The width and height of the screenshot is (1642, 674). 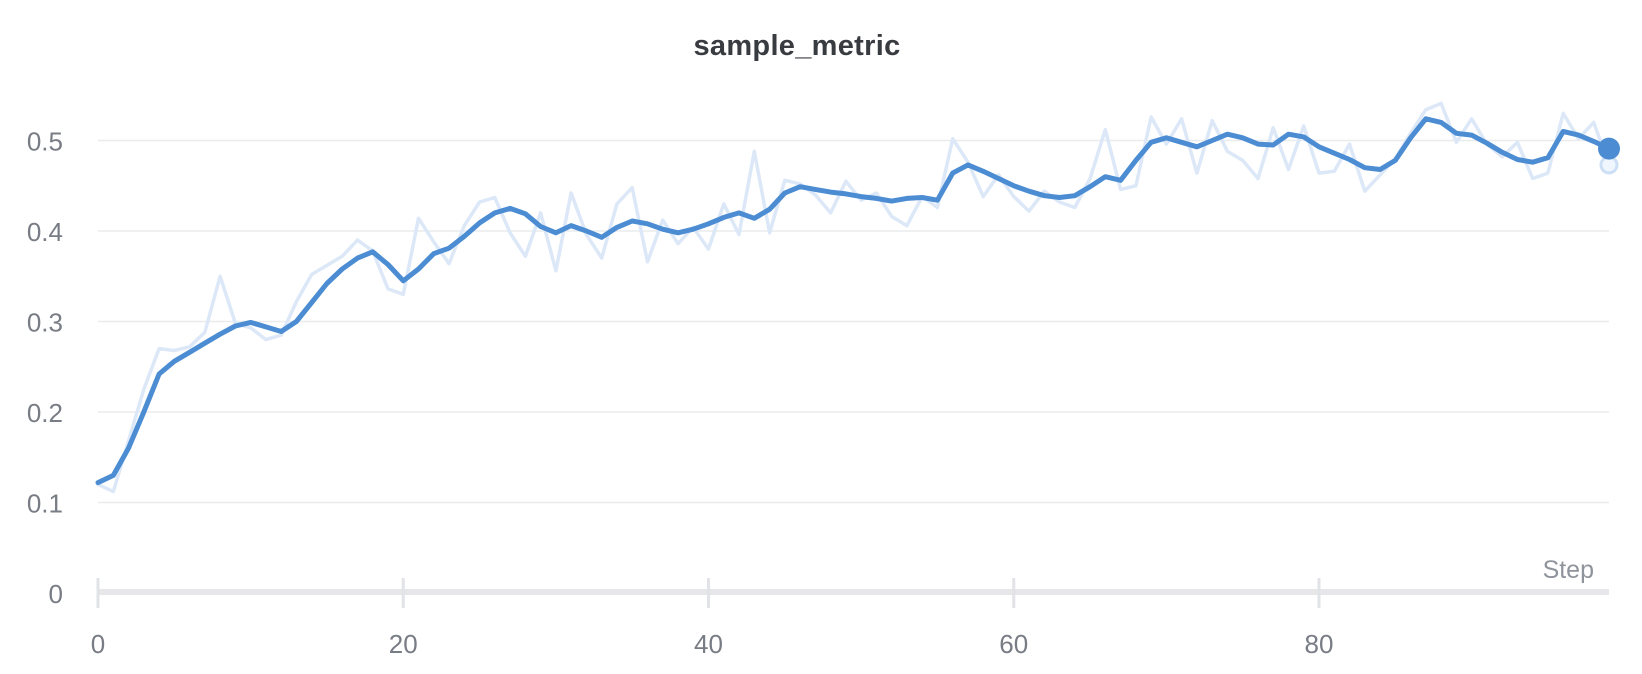 What do you see at coordinates (45, 232) in the screenshot?
I see `y-tick-label-0.4: 0.4` at bounding box center [45, 232].